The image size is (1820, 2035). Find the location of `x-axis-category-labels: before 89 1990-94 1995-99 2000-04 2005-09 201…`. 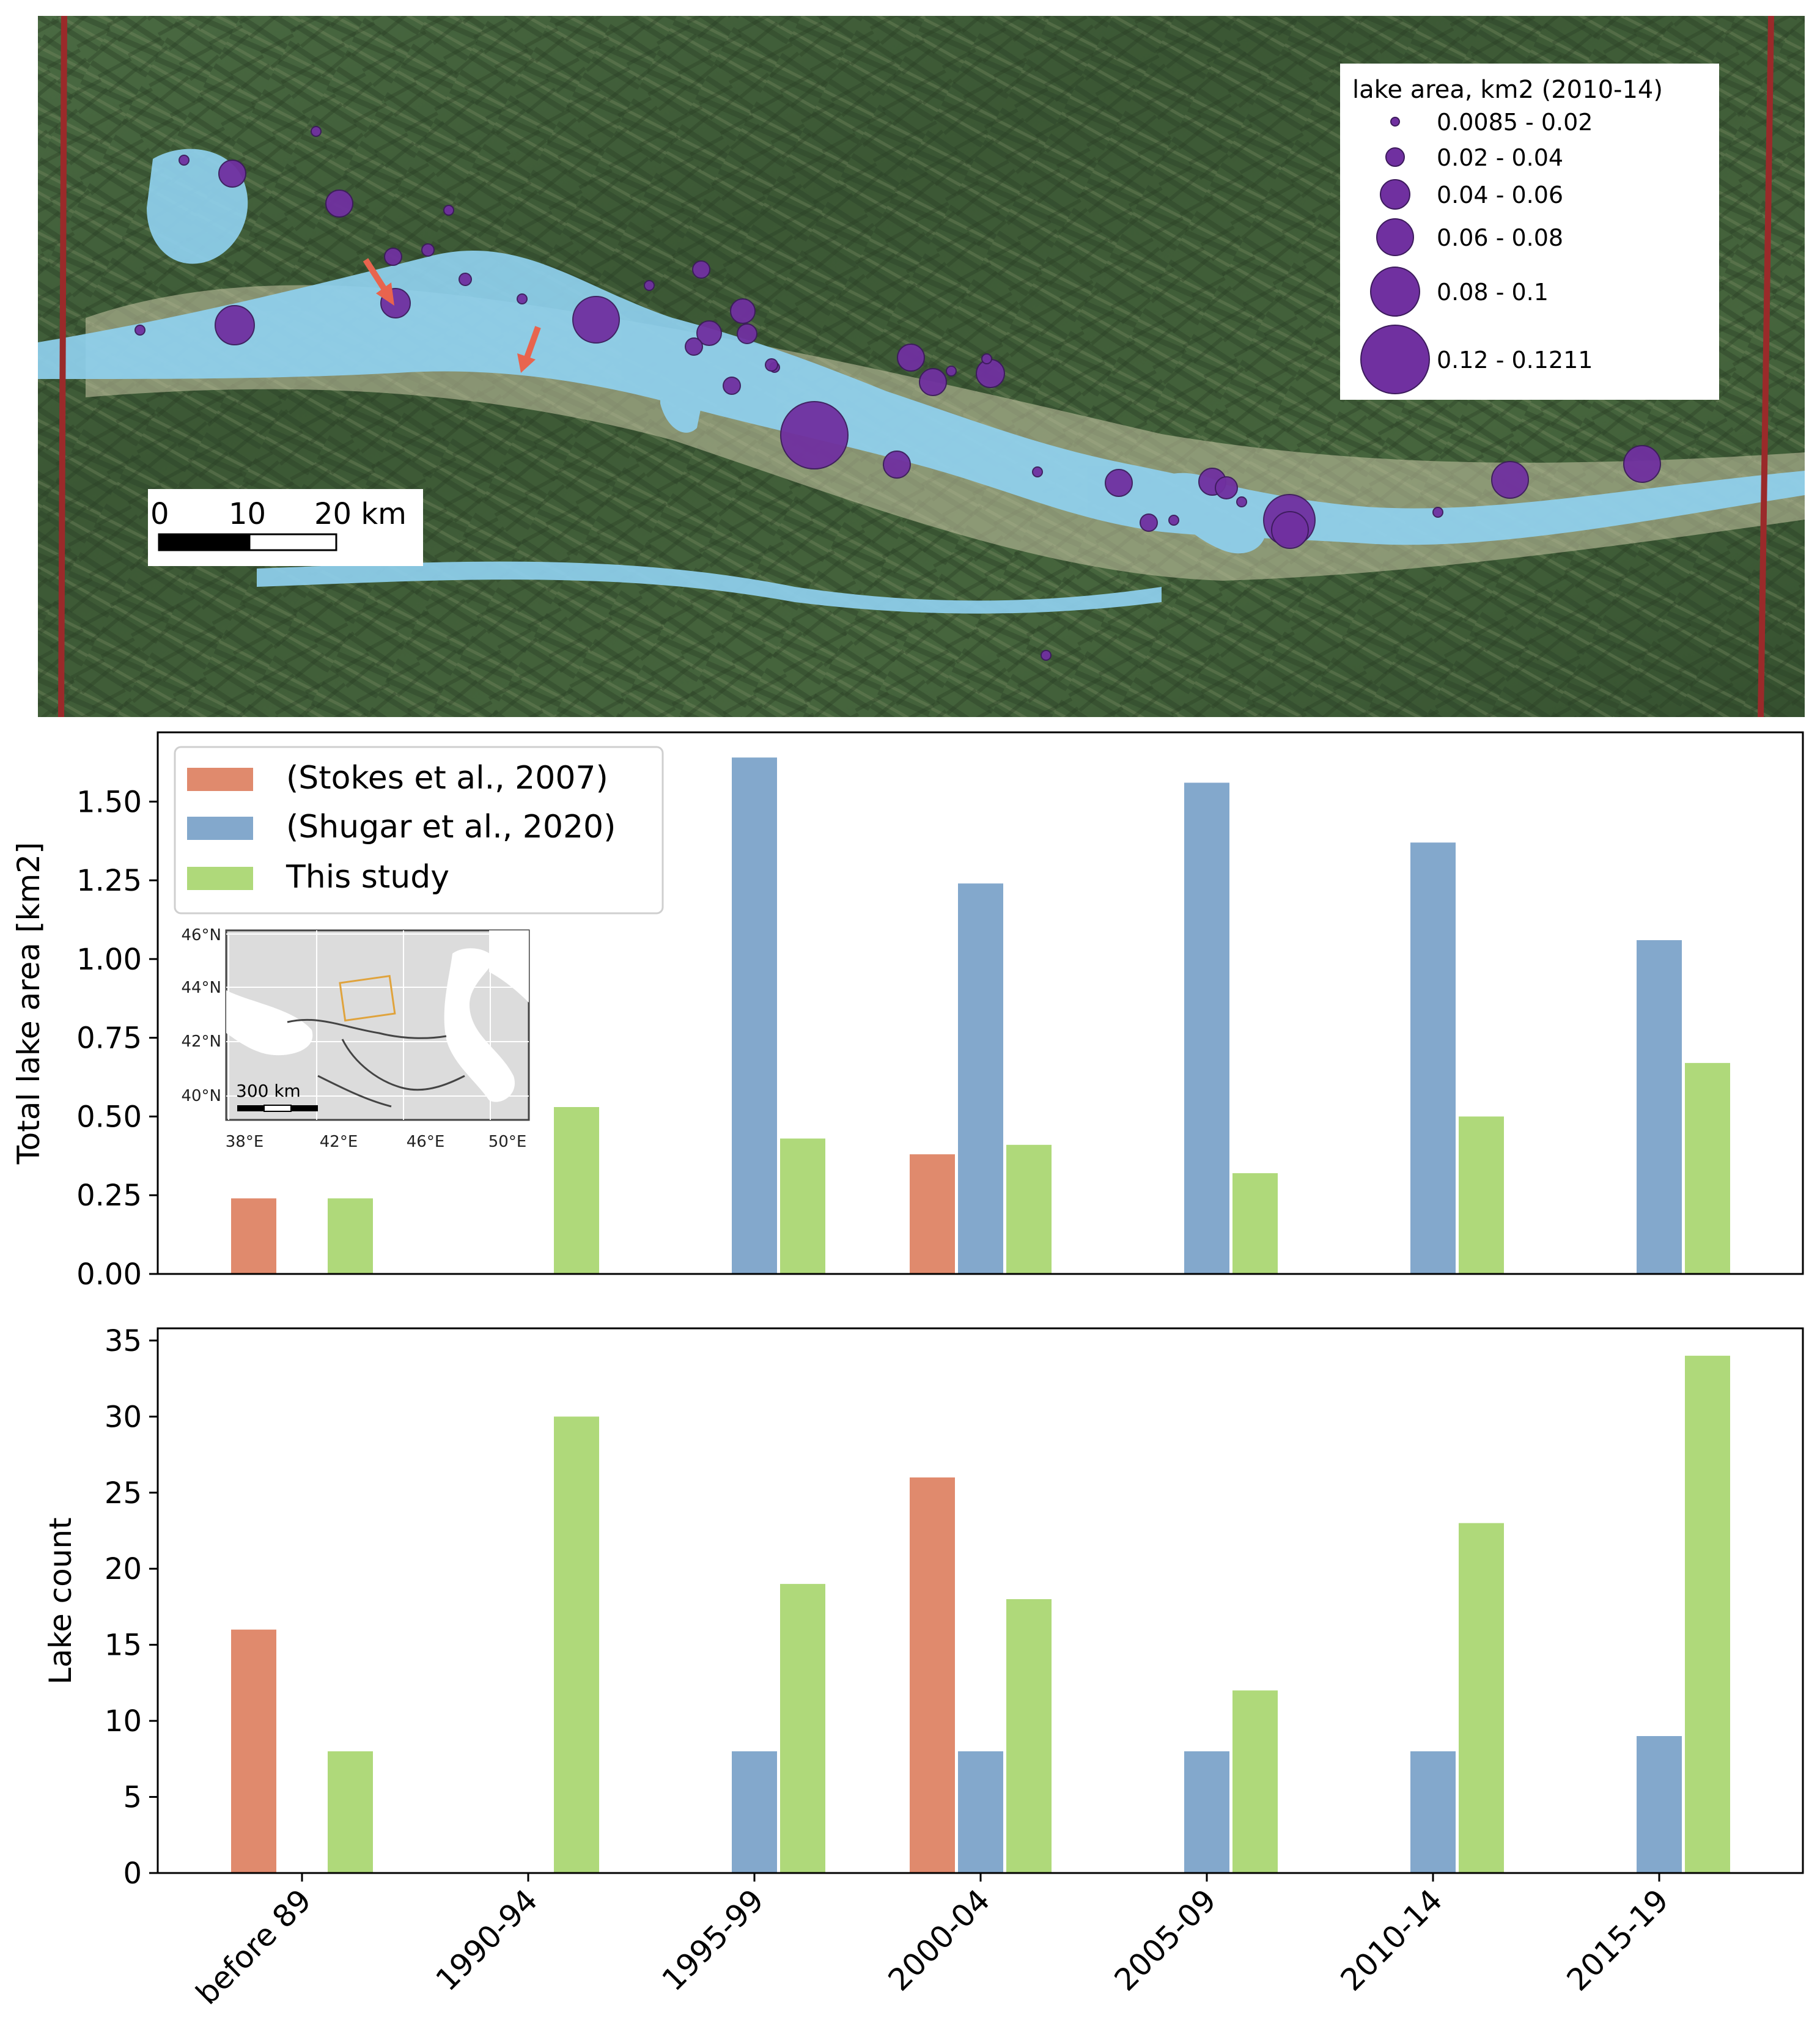

x-axis-category-labels: before 89 1990-94 1995-99 2000-04 2005-09 201… is located at coordinates (932, 1942).